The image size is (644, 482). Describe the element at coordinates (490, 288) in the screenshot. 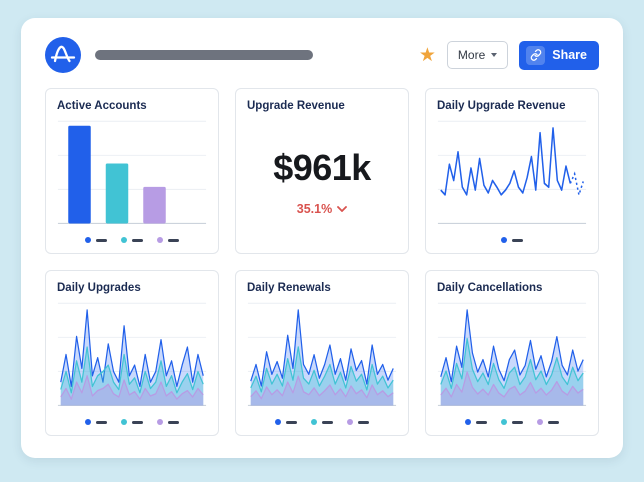

I see `card-title: Daily Cancellations` at that location.